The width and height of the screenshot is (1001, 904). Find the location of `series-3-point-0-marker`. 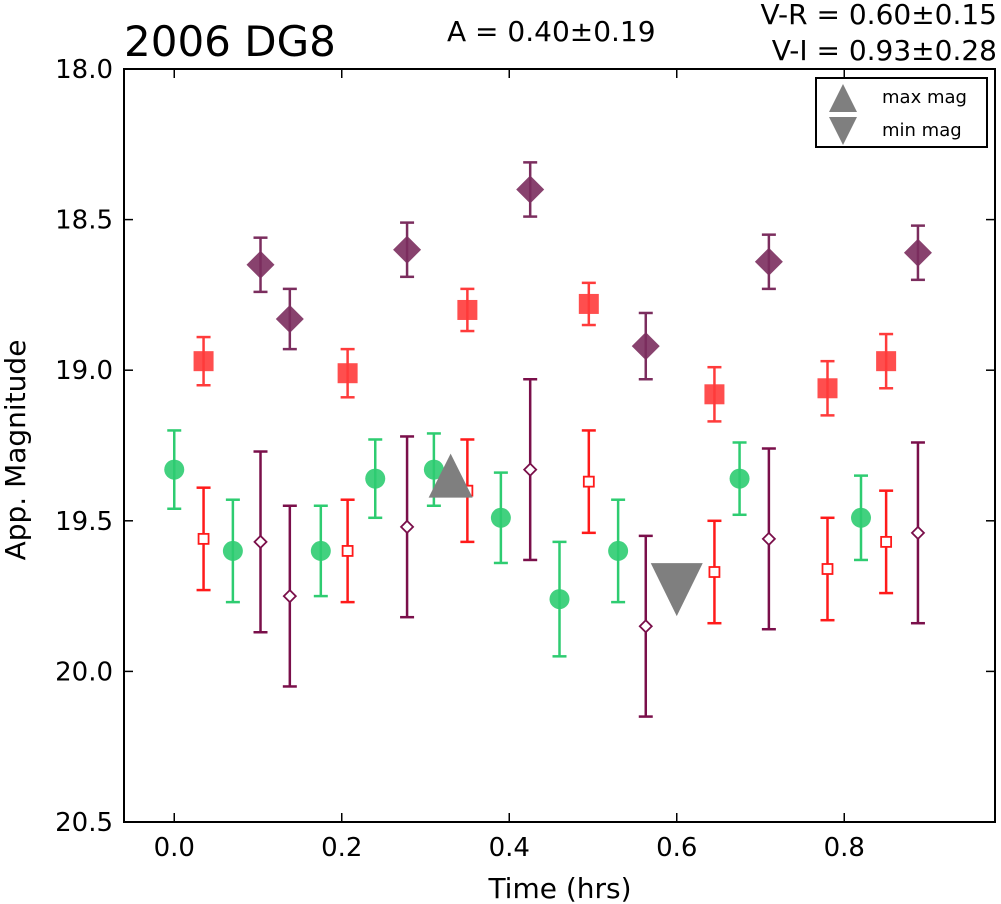

series-3-point-0-marker is located at coordinates (203, 538).